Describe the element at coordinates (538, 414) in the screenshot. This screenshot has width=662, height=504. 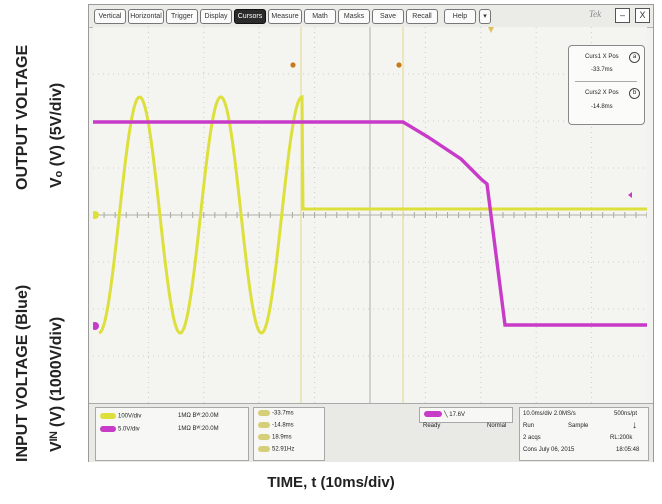
I see `timebase: 10.0ms/div` at that location.